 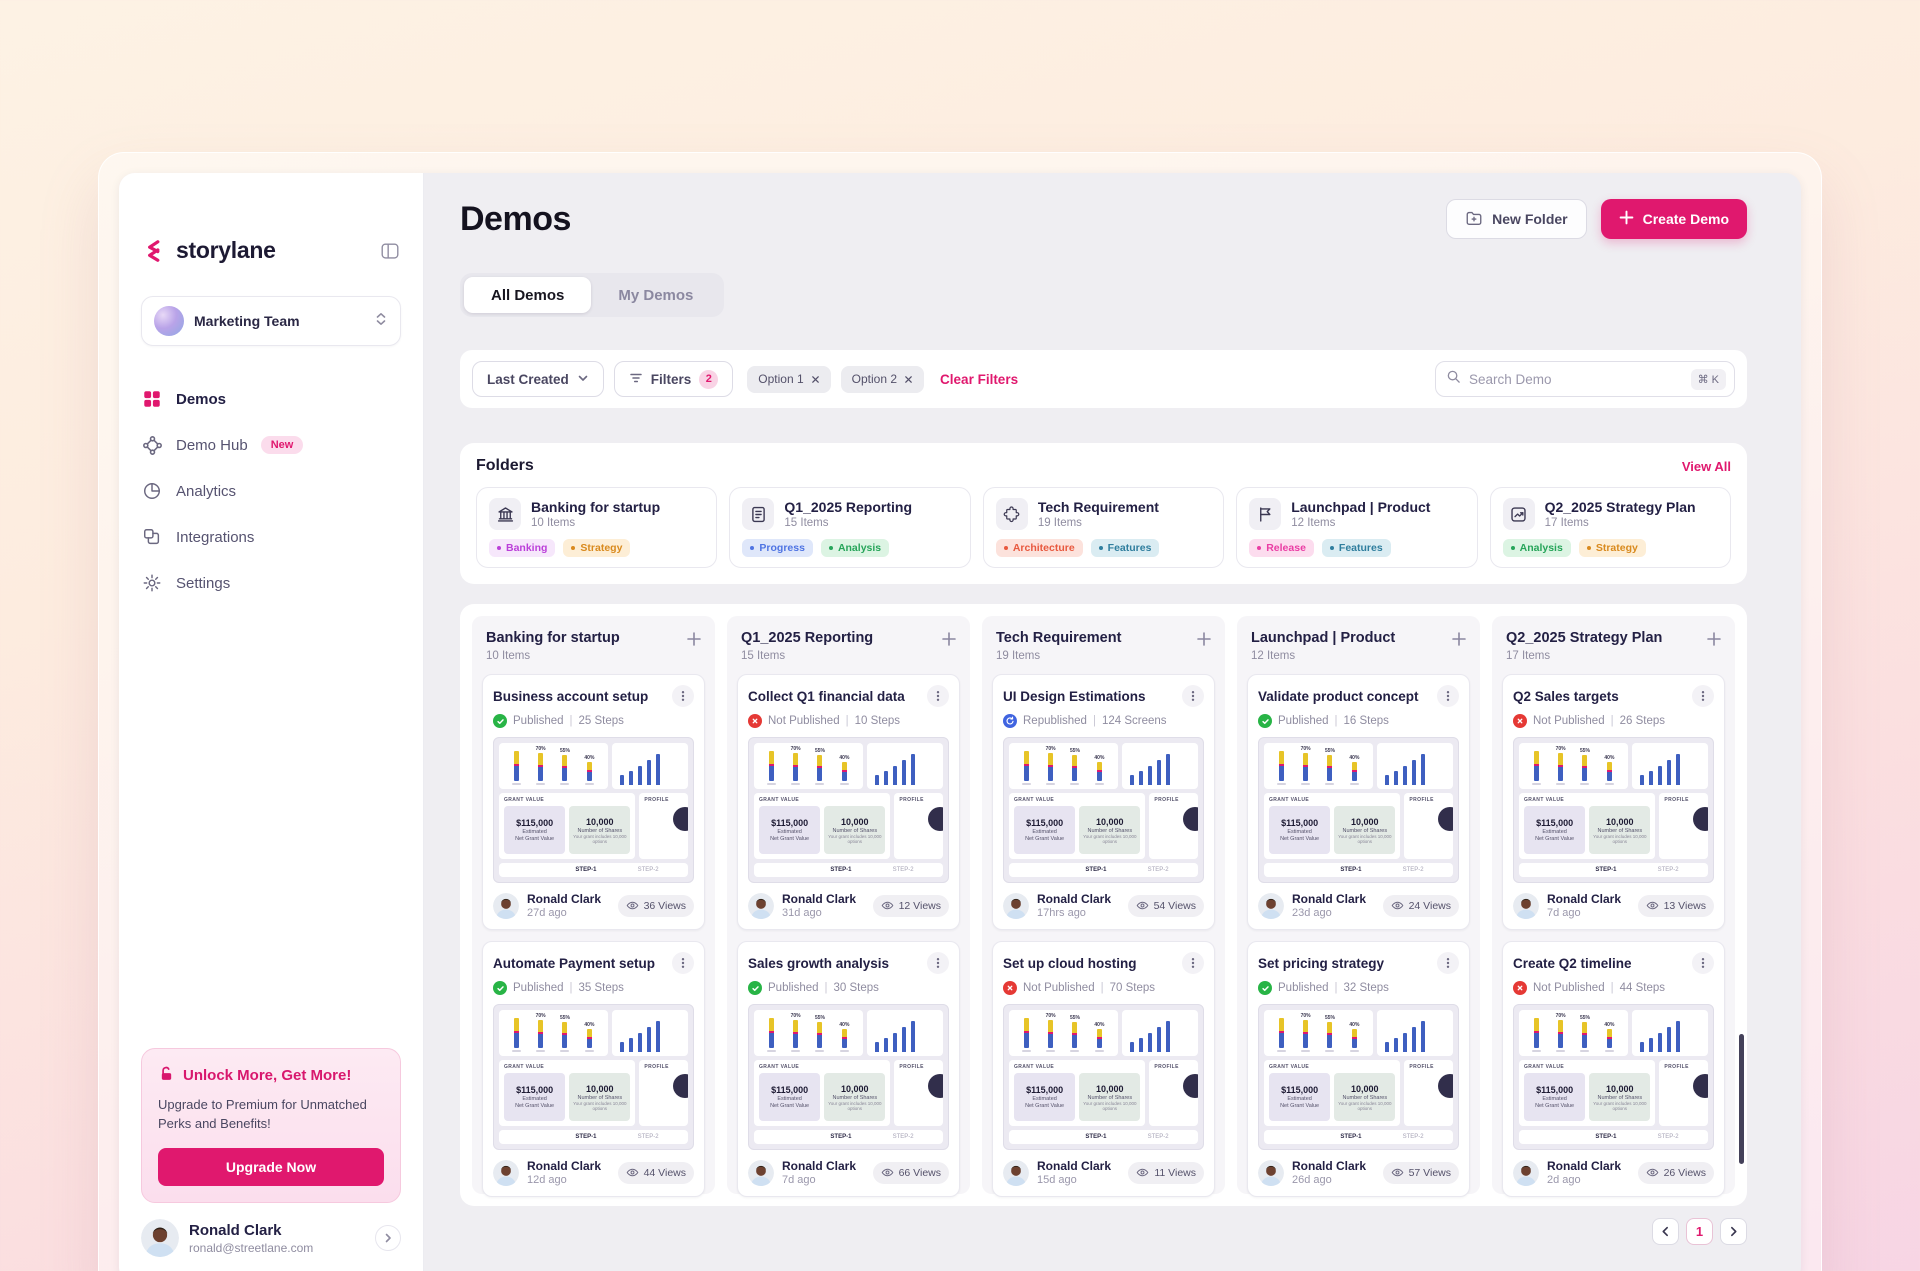 I want to click on created-time: 2d ago, so click(x=1564, y=1180).